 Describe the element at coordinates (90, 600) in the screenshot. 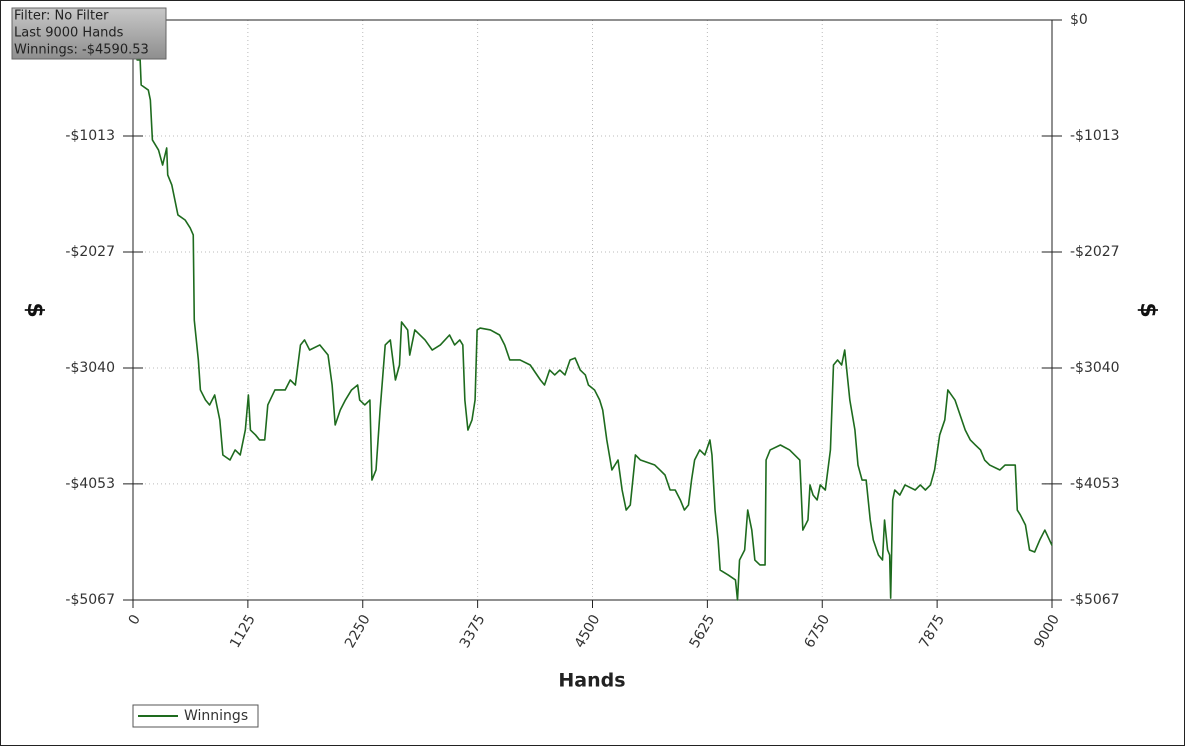

I see `y-tick-label: -$5067` at that location.